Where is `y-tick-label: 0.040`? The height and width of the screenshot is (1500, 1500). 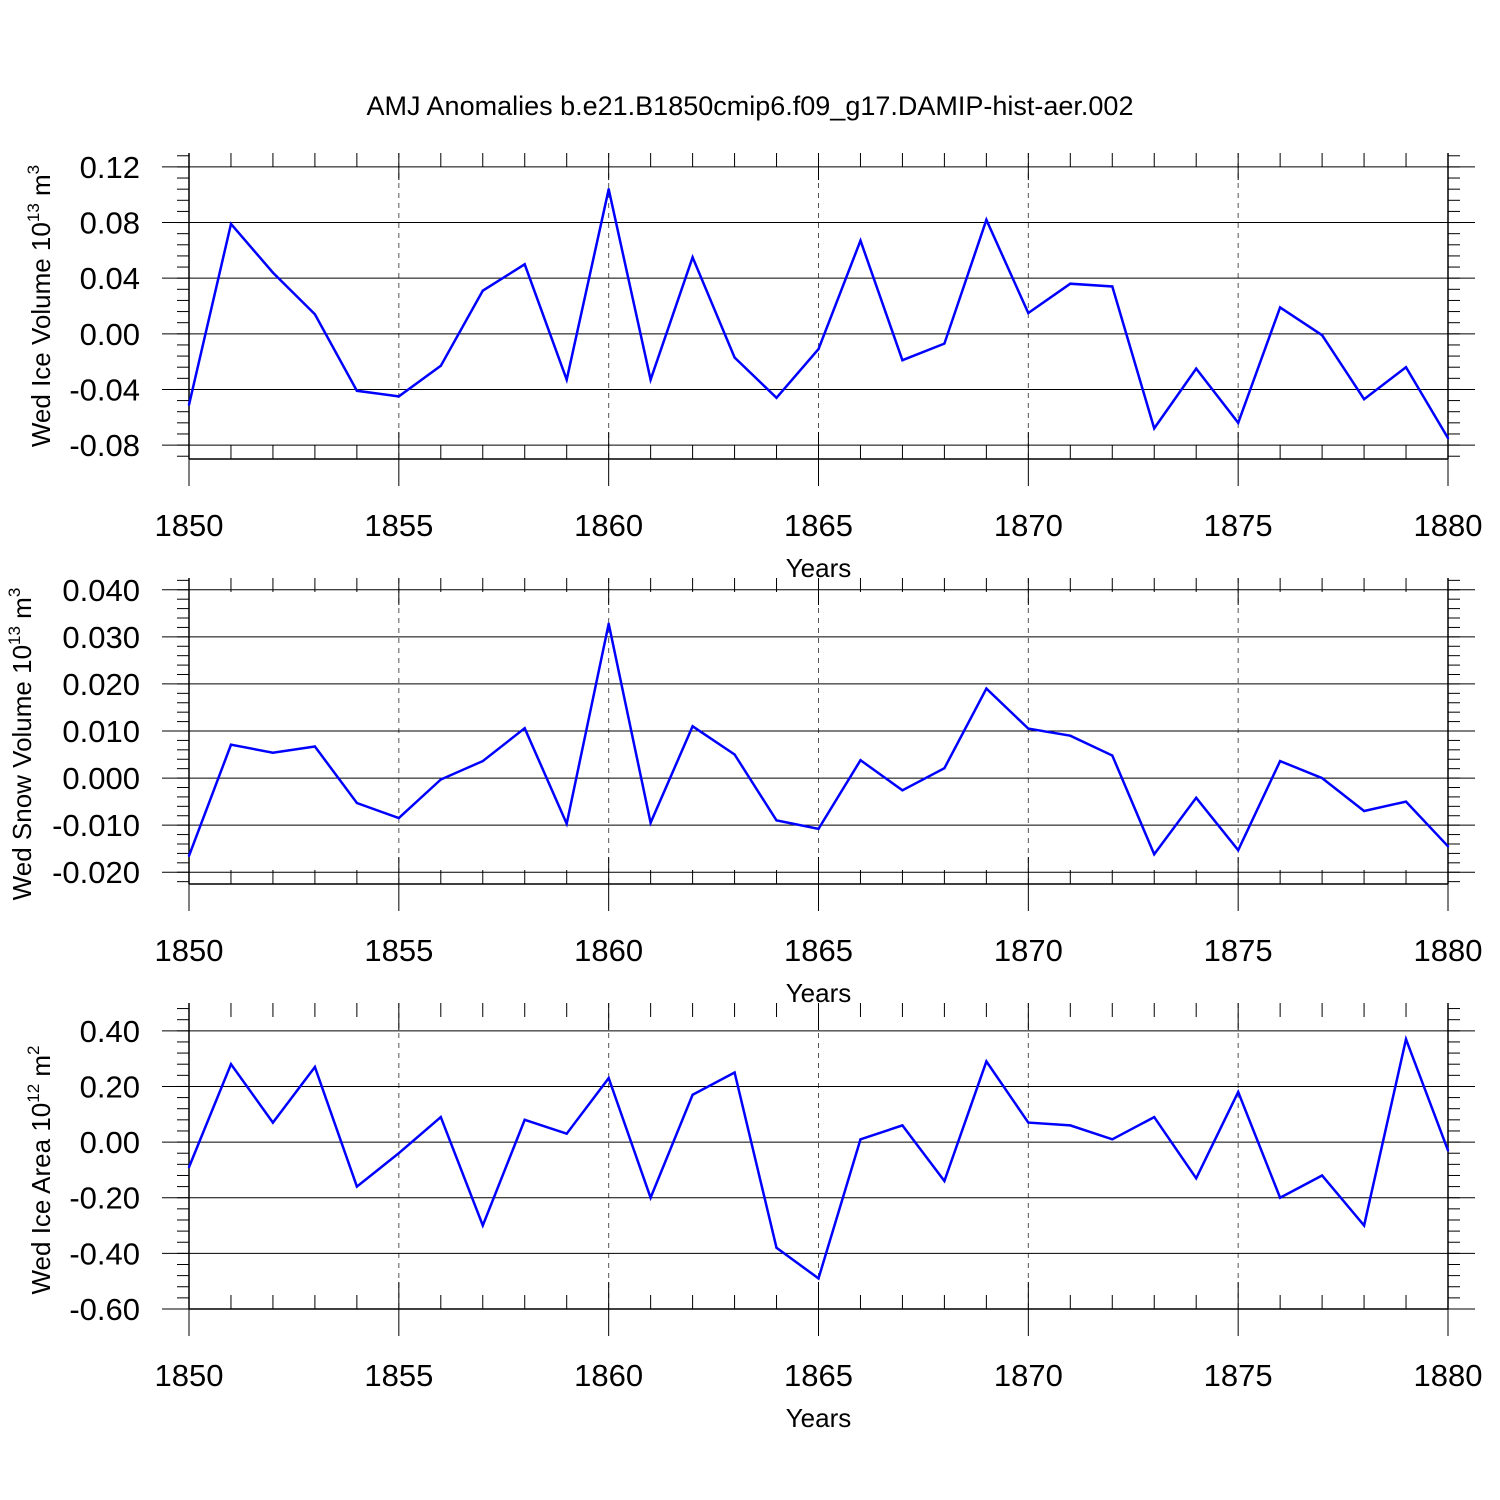 y-tick-label: 0.040 is located at coordinates (101, 590).